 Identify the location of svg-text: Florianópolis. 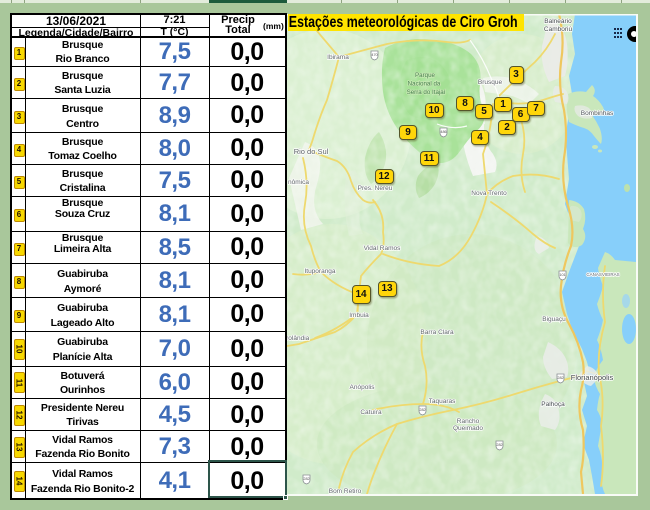
(592, 377).